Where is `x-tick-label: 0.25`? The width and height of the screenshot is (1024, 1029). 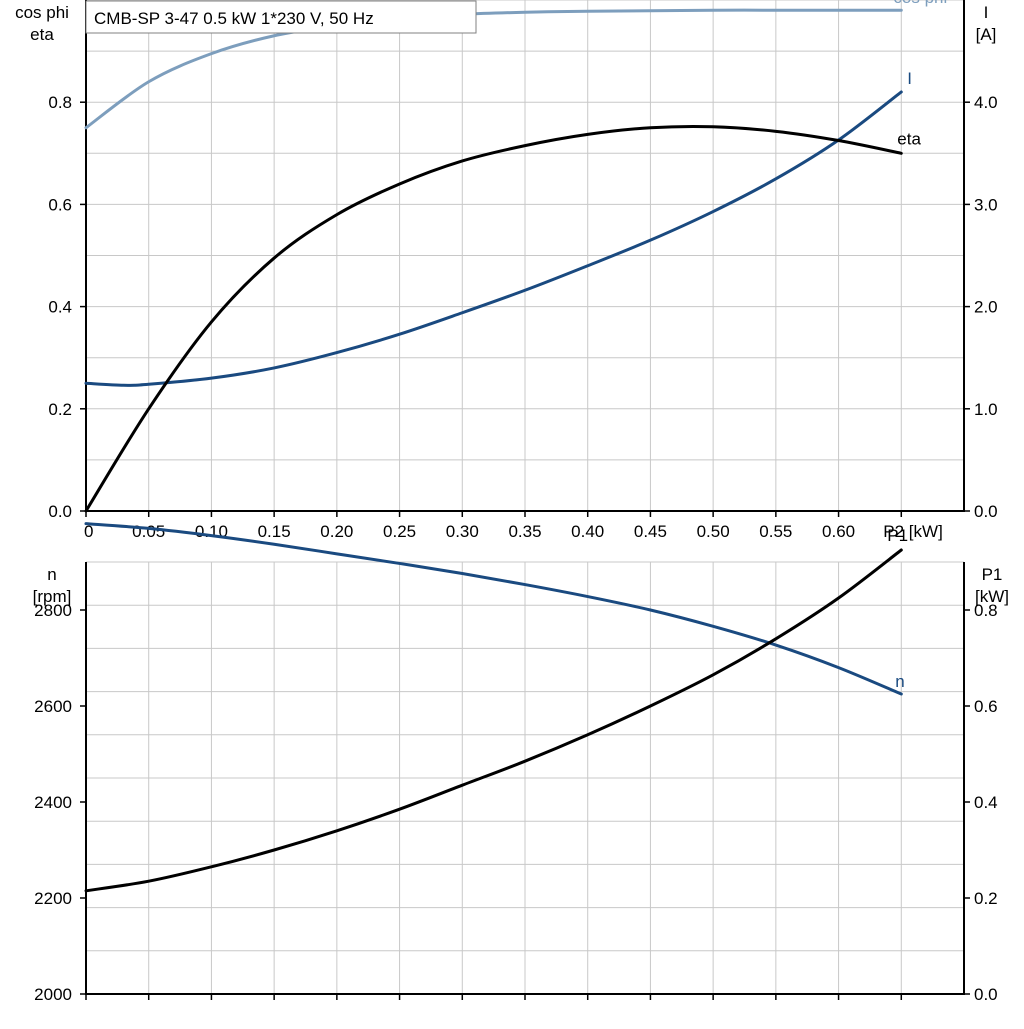 x-tick-label: 0.25 is located at coordinates (399, 531).